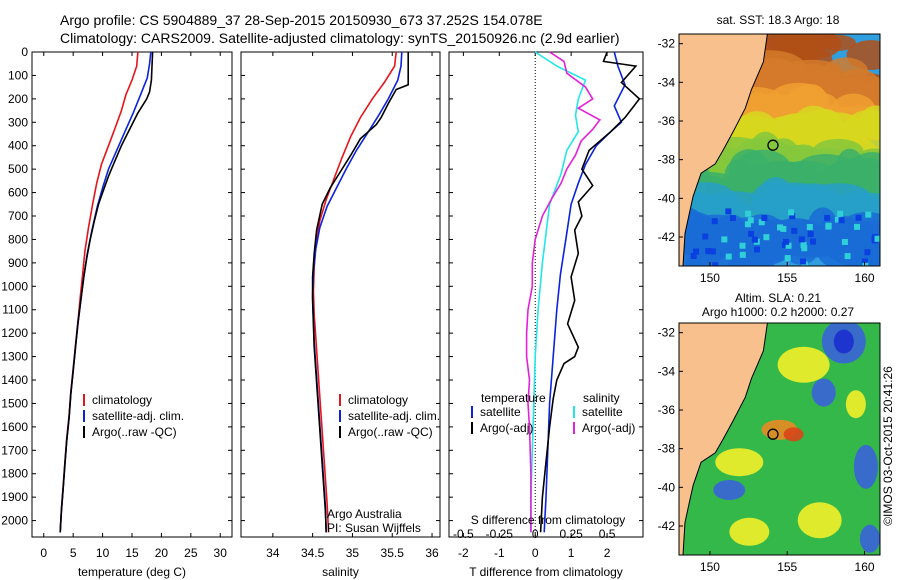 The image size is (900, 580). What do you see at coordinates (571, 534) in the screenshot?
I see `x2-tick-label: 0.25` at bounding box center [571, 534].